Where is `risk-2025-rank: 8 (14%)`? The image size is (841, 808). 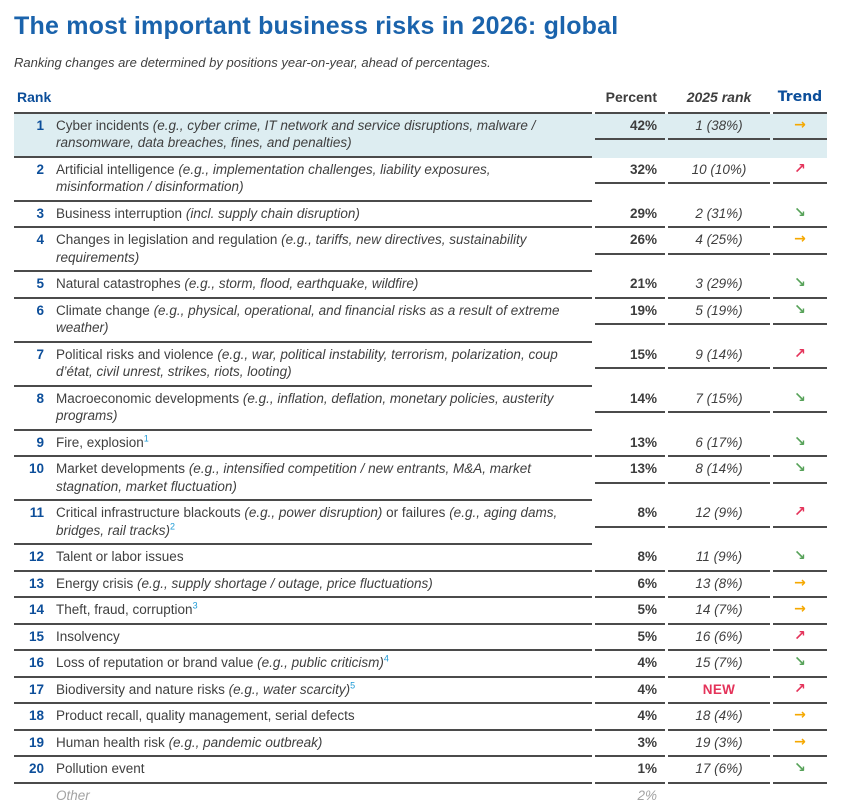
risk-2025-rank: 8 (14%) is located at coordinates (719, 470).